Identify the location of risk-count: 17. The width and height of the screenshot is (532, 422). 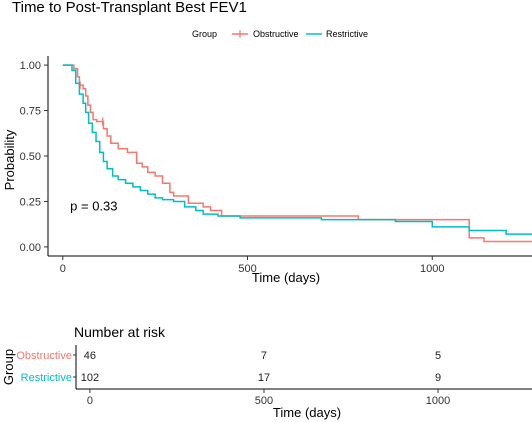
(264, 378).